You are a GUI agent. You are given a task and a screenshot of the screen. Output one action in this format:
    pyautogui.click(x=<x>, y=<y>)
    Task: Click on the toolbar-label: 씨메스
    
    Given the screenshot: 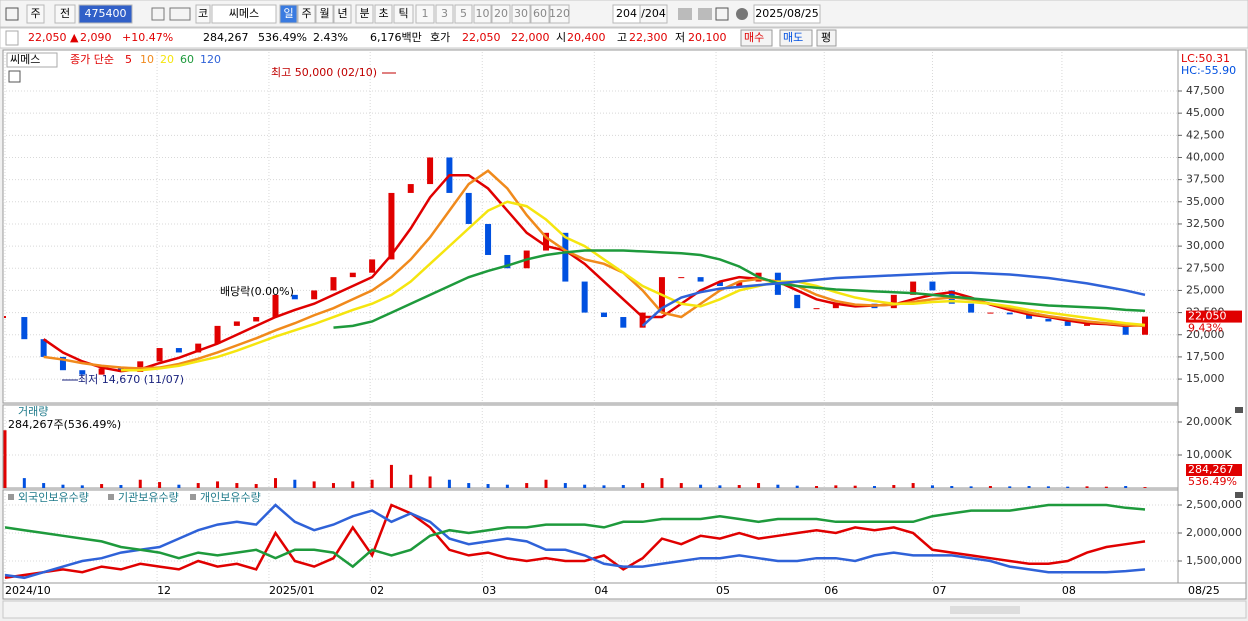 What is the action you would take?
    pyautogui.click(x=244, y=13)
    